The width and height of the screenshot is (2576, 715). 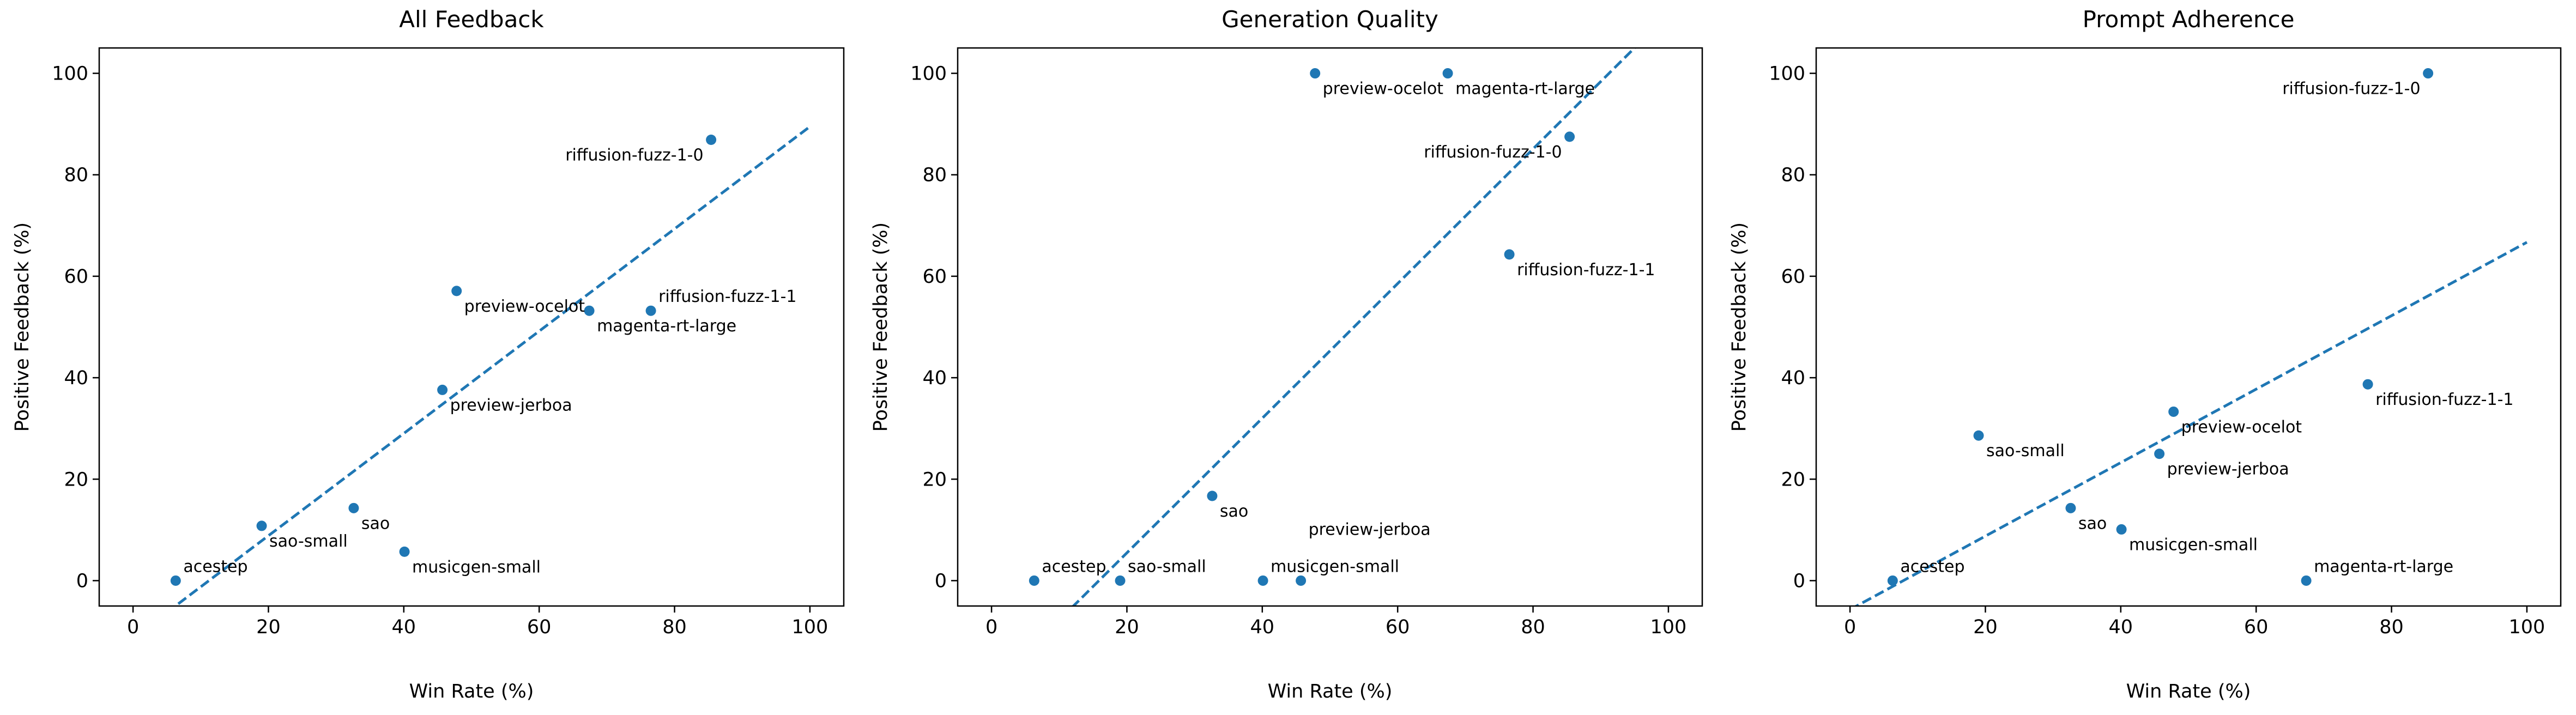 I want to click on chart-title: Prompt Adherence, so click(x=2189, y=19).